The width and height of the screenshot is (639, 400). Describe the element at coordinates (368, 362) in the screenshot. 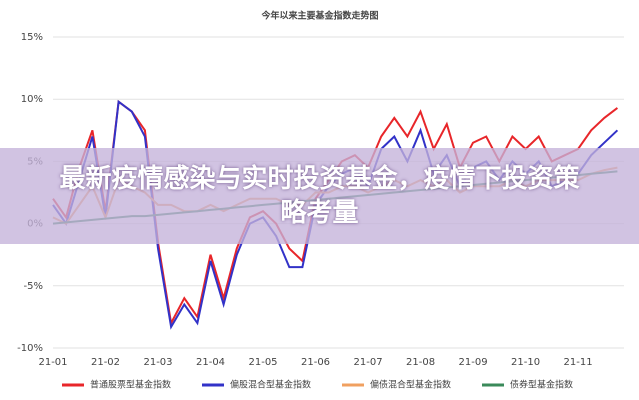

I see `x-tick-label: 21-07` at that location.